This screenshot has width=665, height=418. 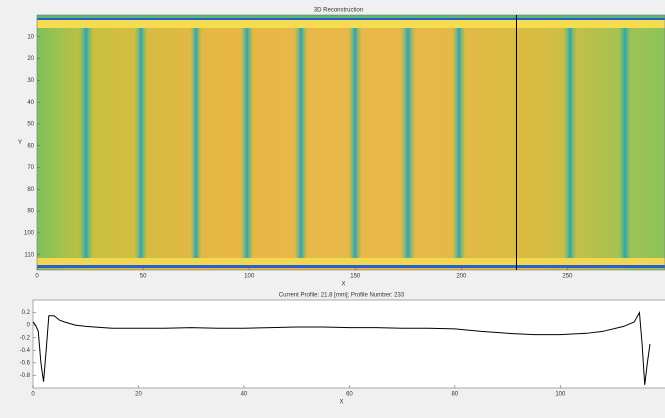 What do you see at coordinates (349, 395) in the screenshot?
I see `x-tick-label: 60` at bounding box center [349, 395].